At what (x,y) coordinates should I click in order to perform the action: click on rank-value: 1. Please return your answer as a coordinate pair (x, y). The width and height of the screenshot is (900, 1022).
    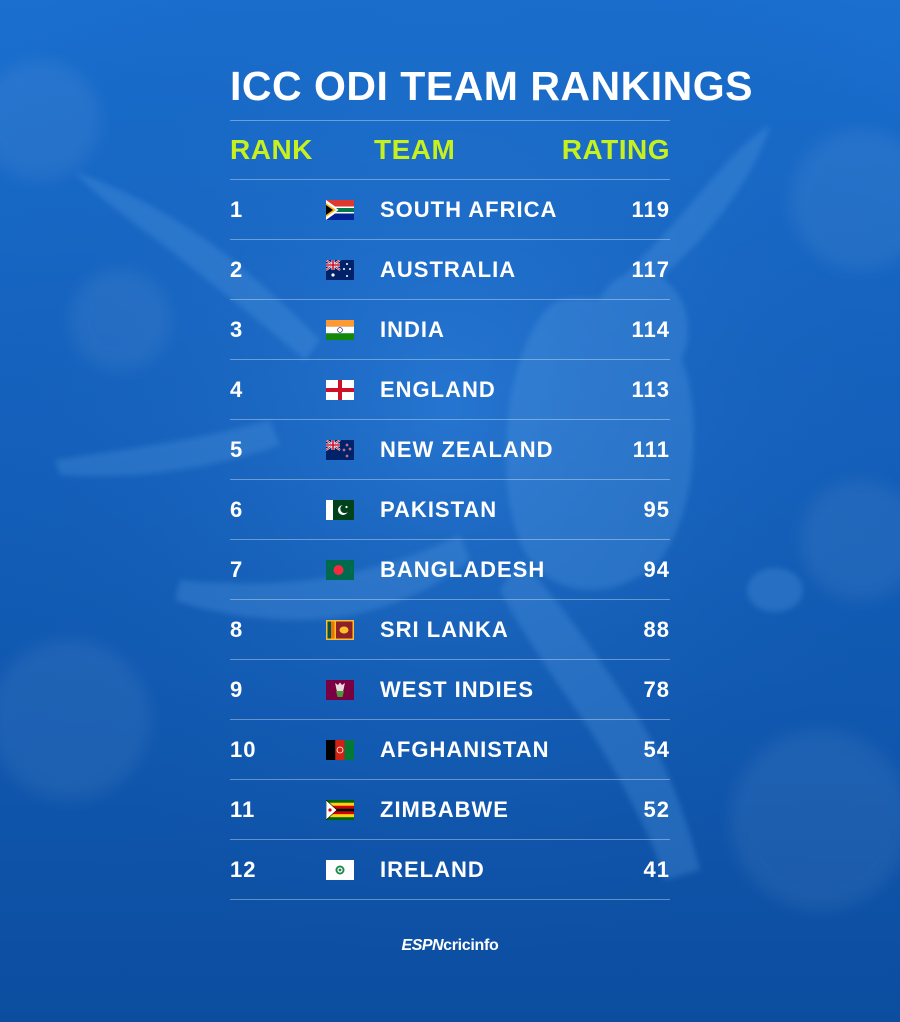
    Looking at the image, I should click on (237, 209).